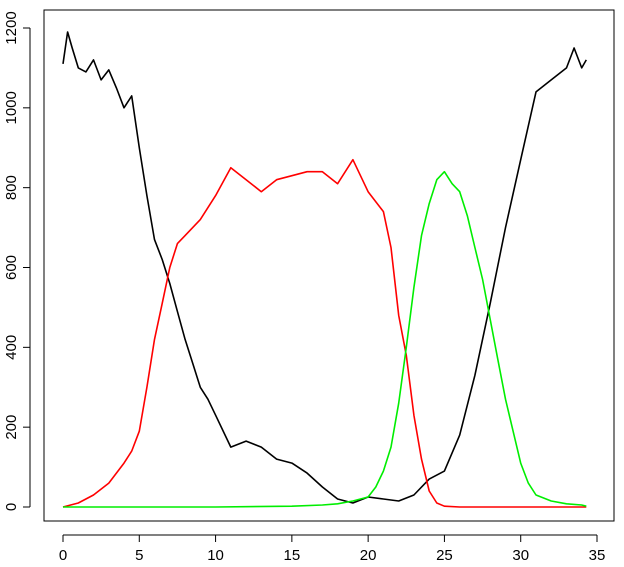 The image size is (624, 567). Describe the element at coordinates (139, 555) in the screenshot. I see `x-tick-label: 5` at that location.